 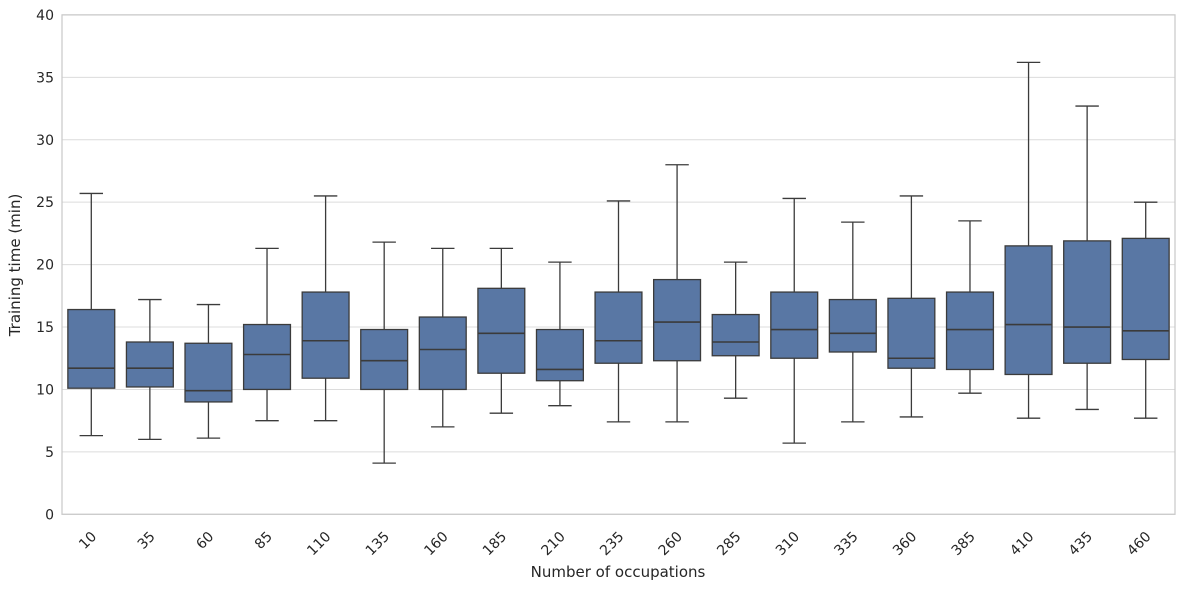 I want to click on x-axis-title: Number of occupations, so click(x=618, y=572).